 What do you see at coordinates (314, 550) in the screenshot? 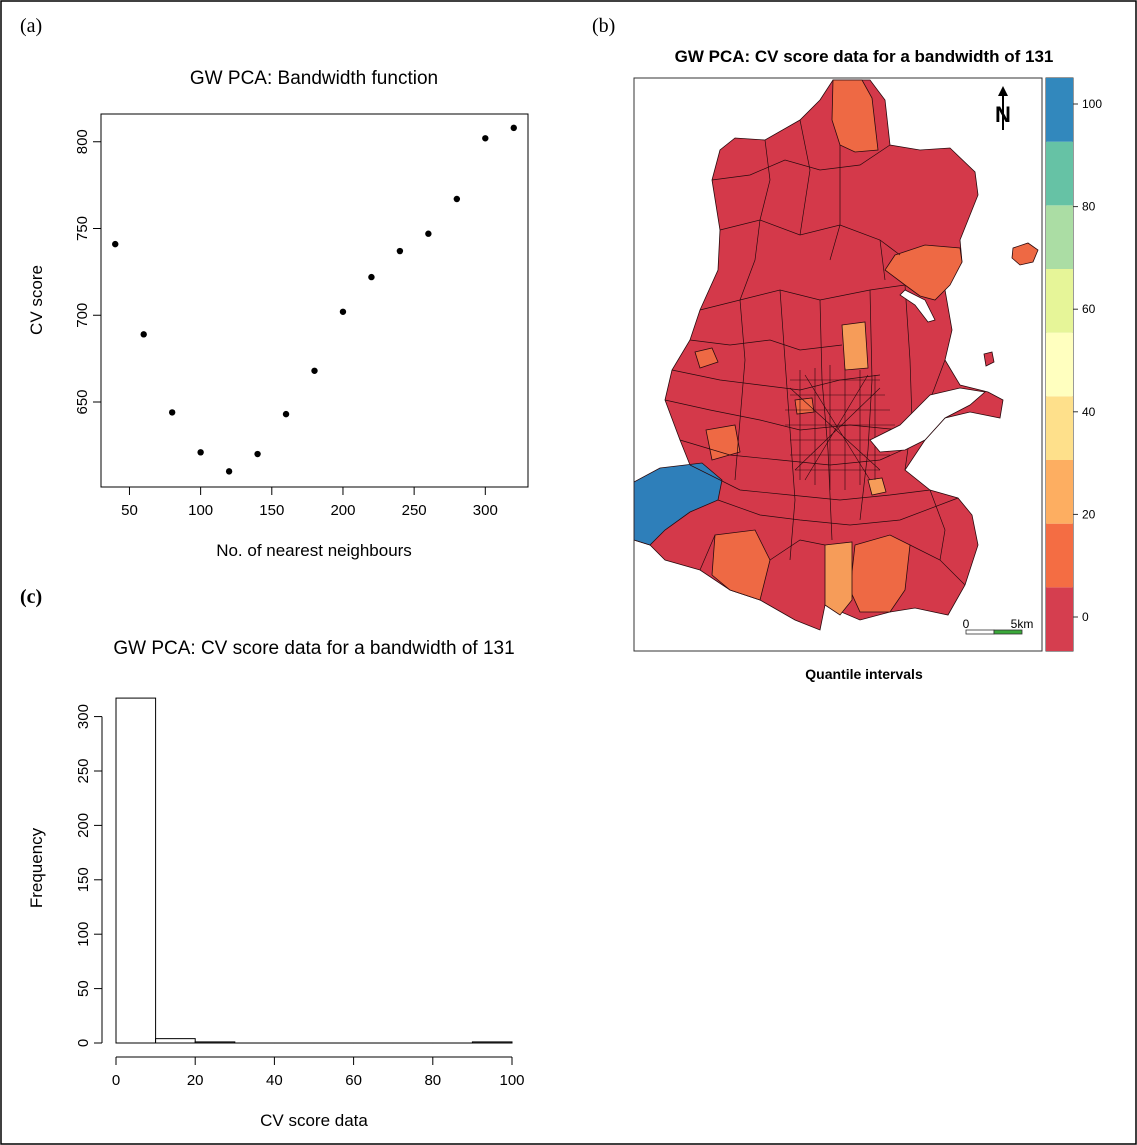
I see `scatter-x-label: No. of nearest neighbours` at bounding box center [314, 550].